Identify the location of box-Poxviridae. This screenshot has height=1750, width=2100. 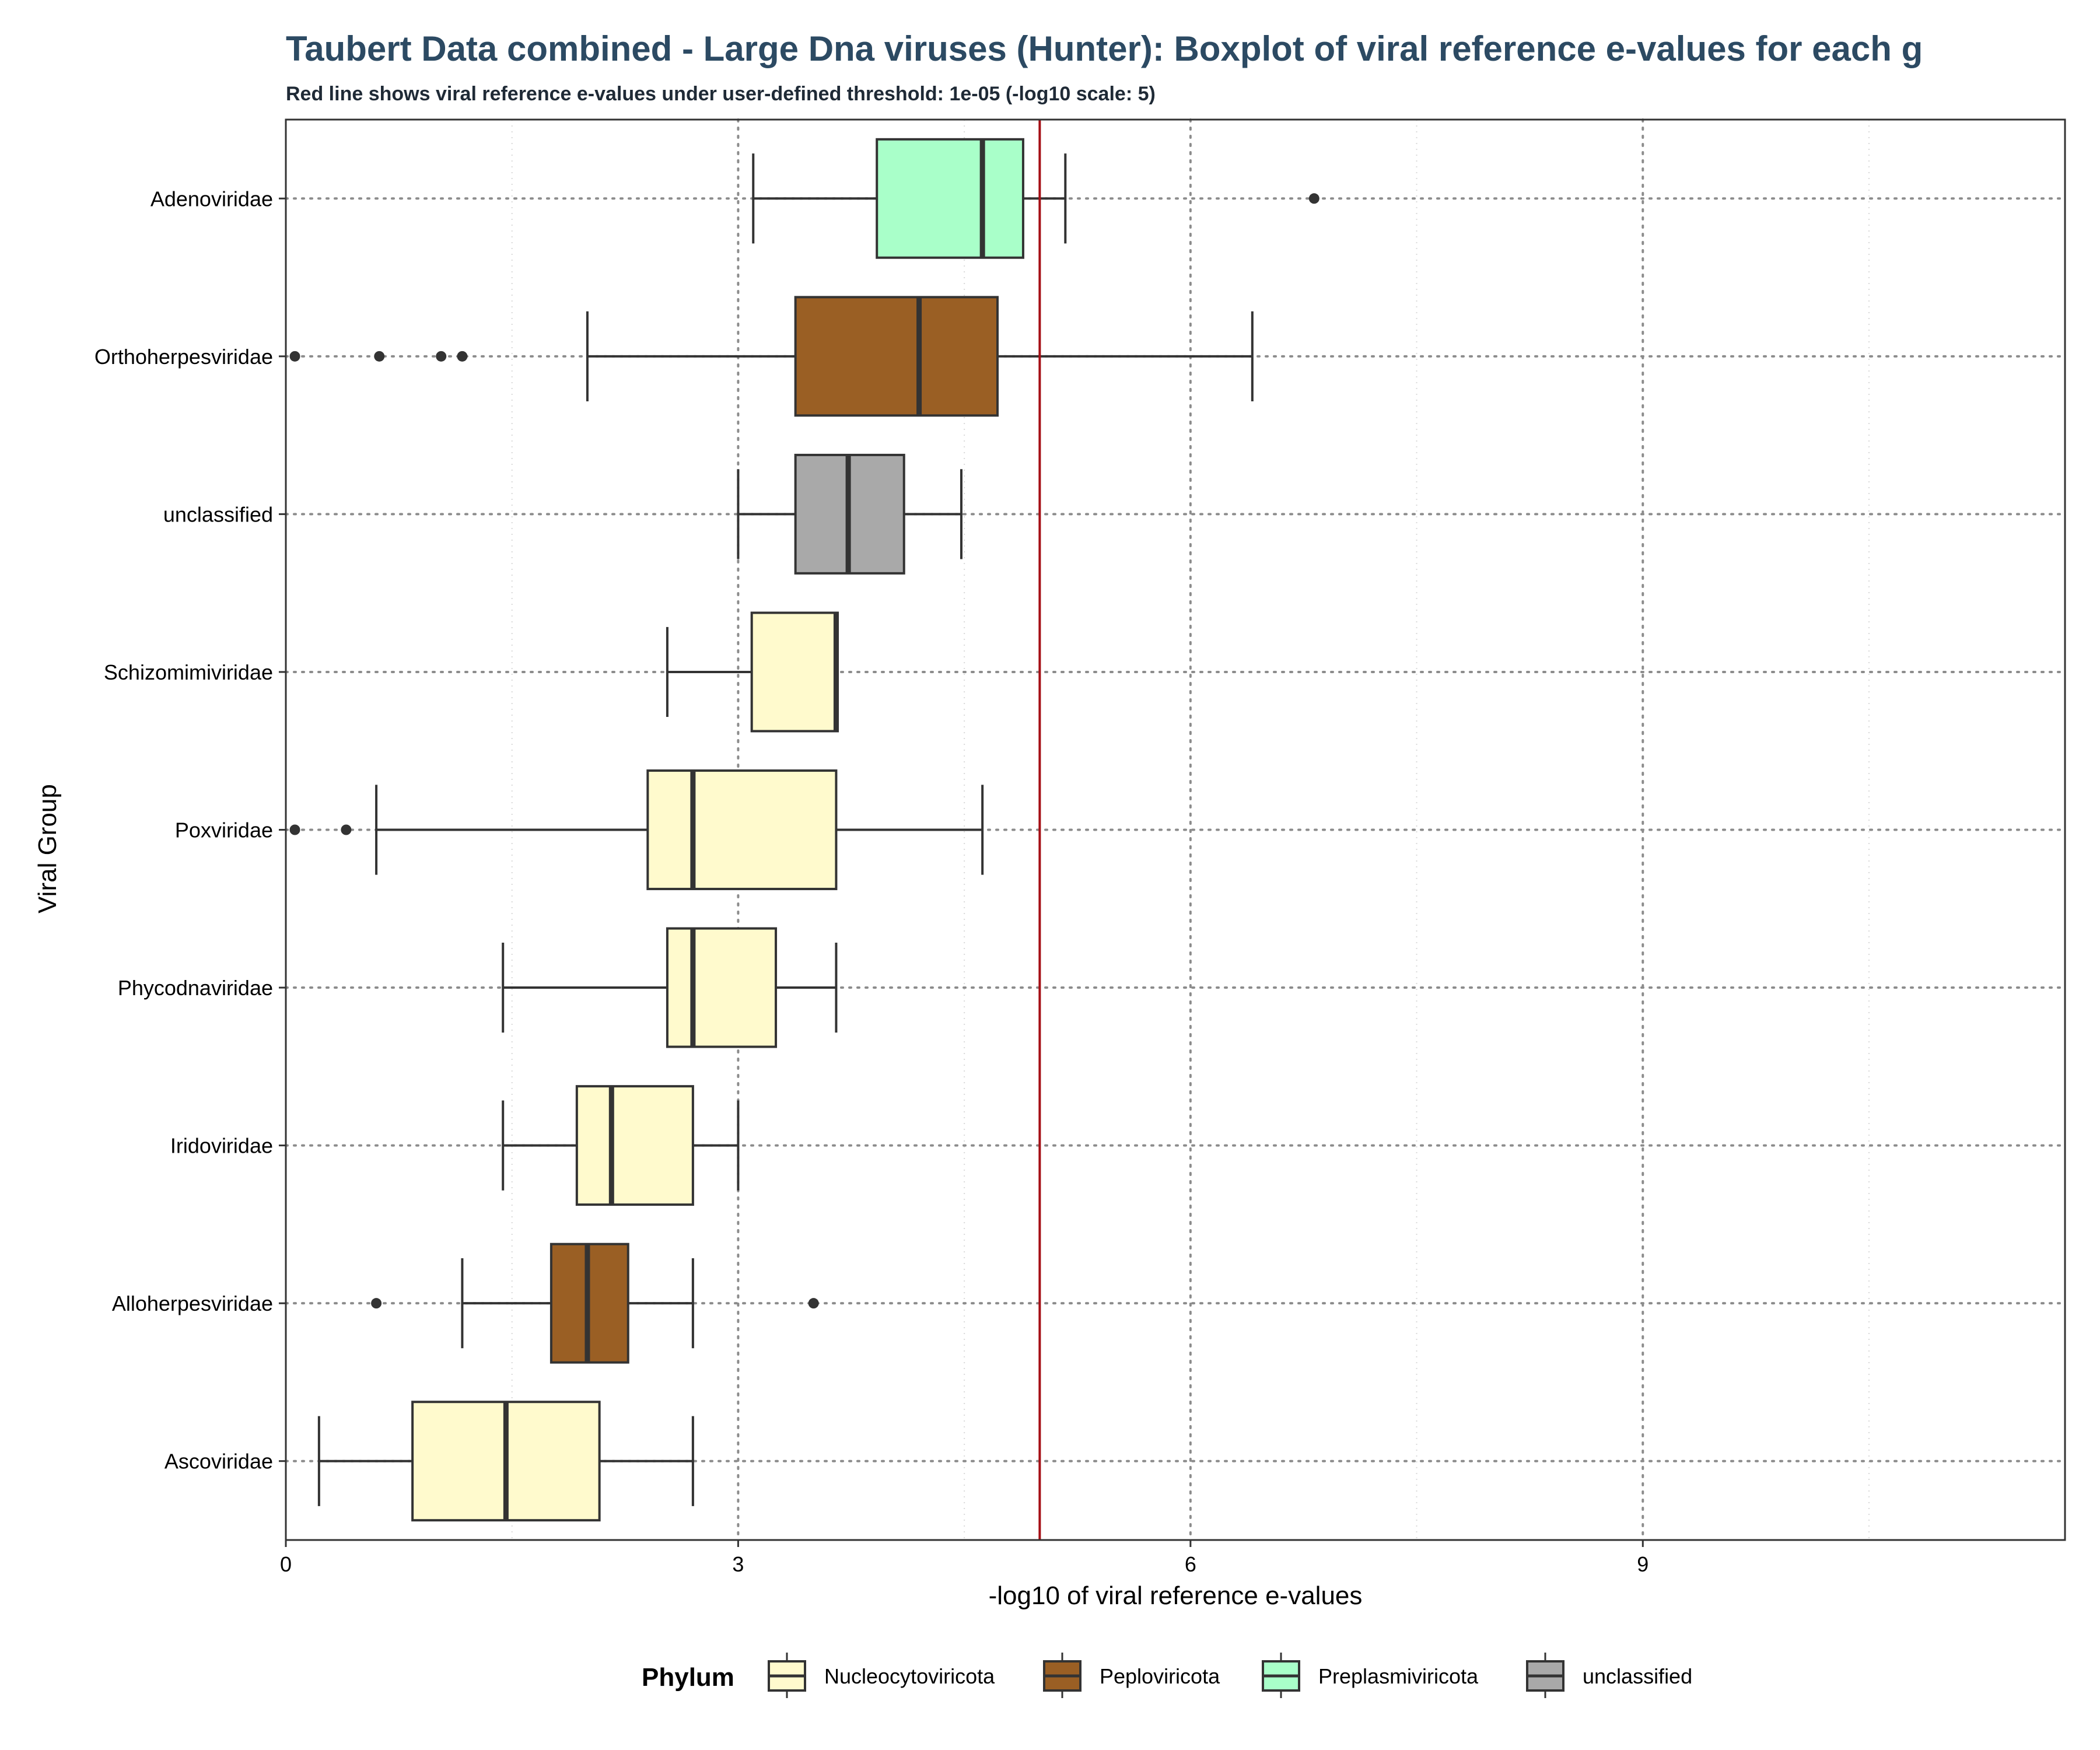
(636, 829).